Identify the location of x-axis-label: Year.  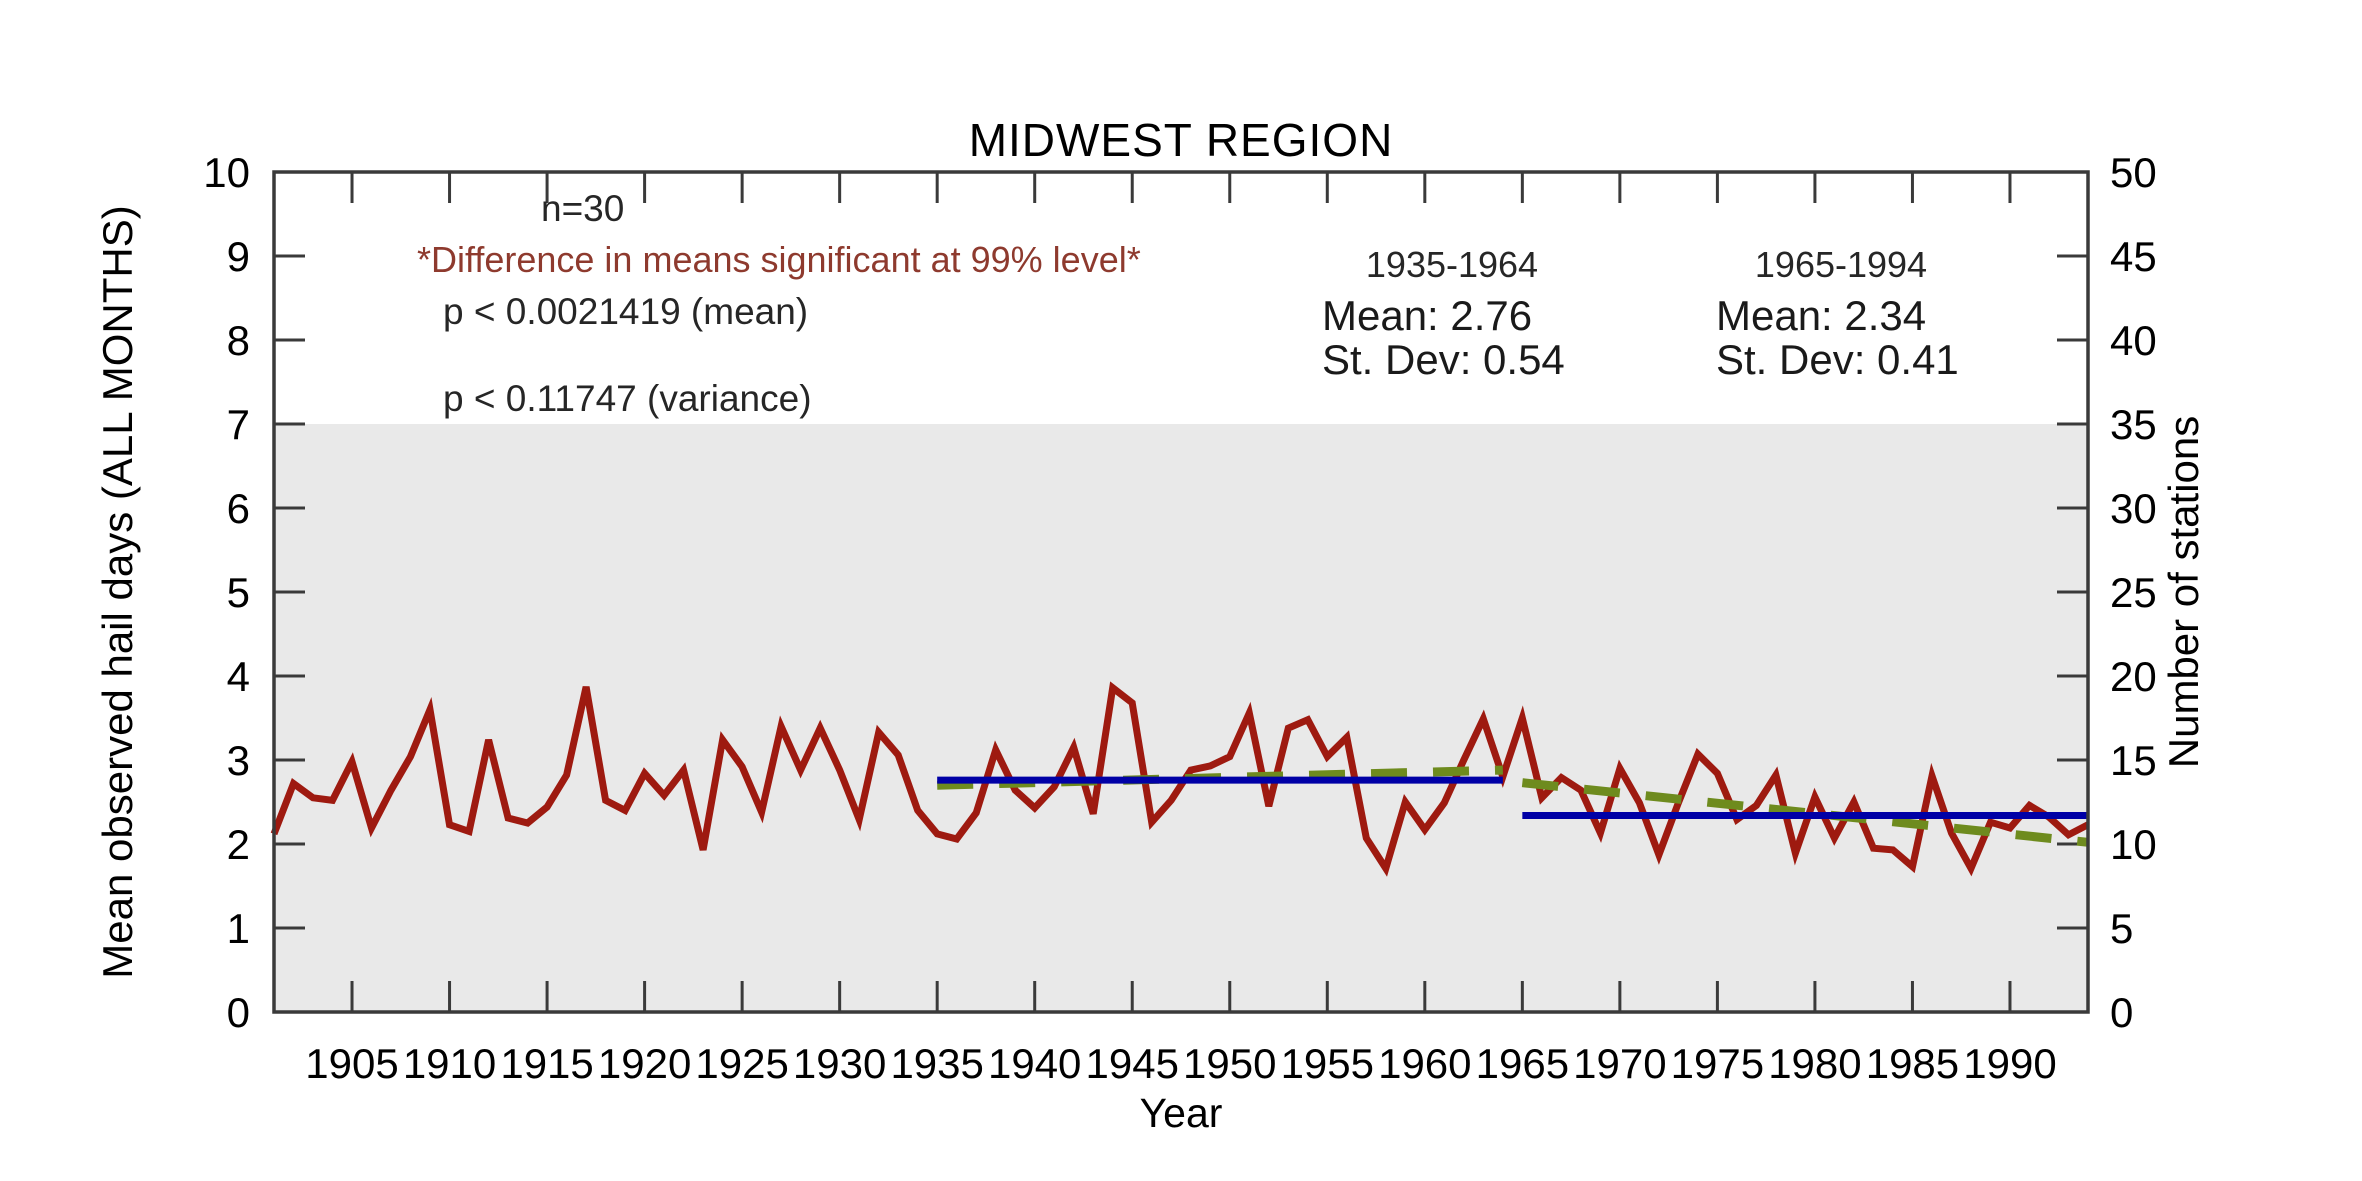
(1181, 1113).